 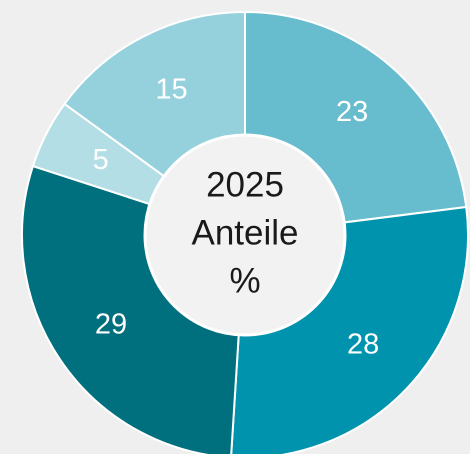 I want to click on data-label: 29, so click(x=111, y=325).